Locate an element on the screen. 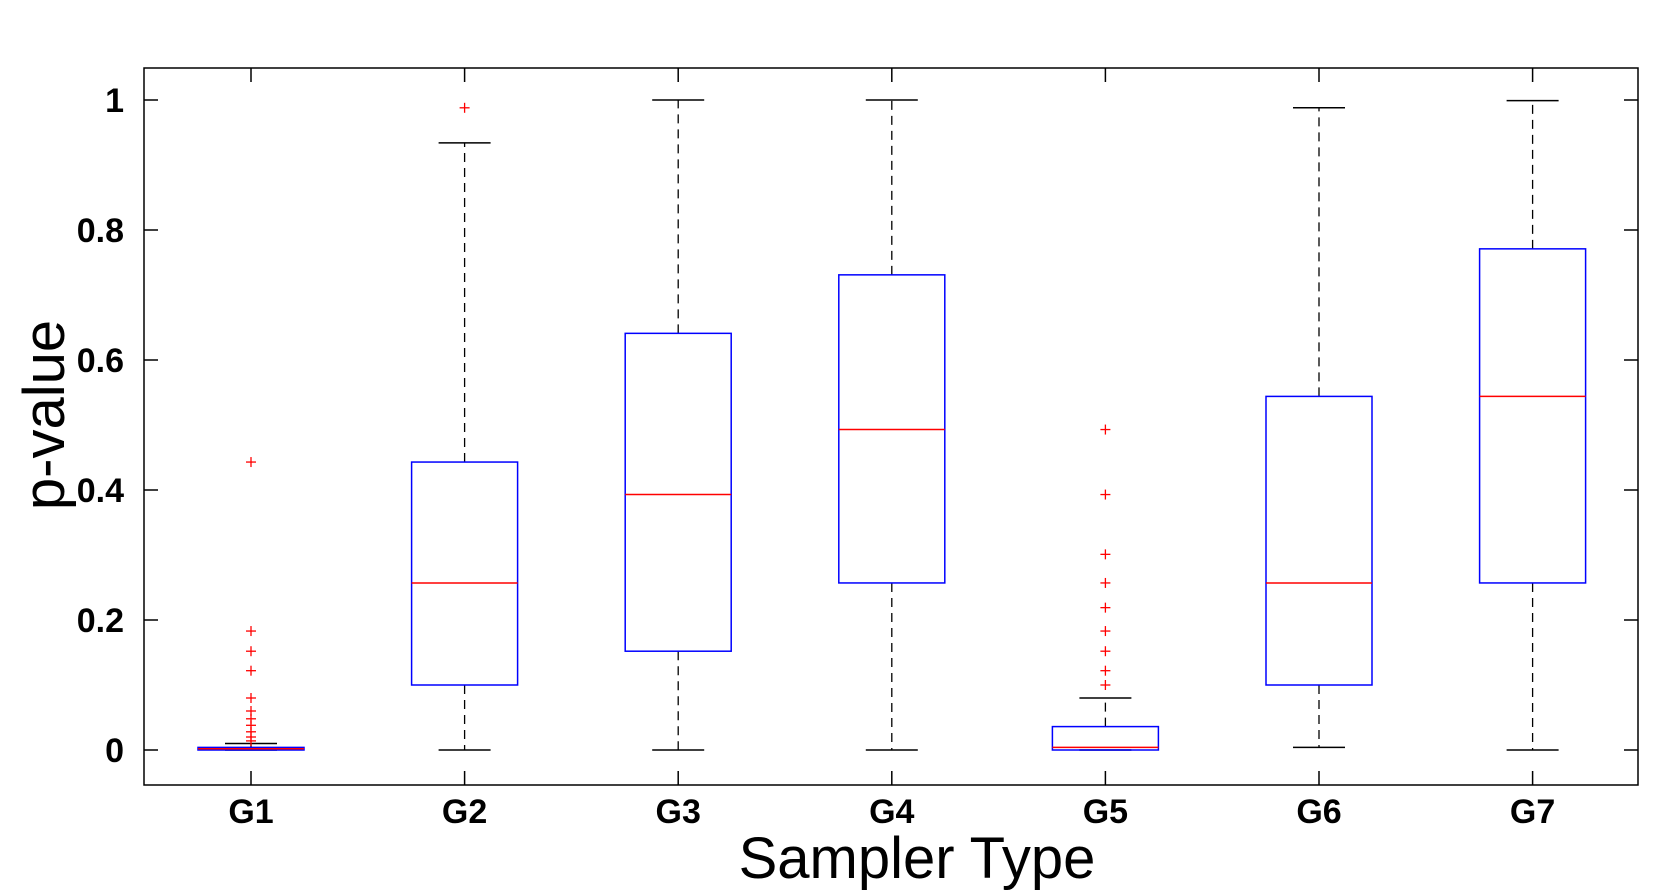  y-tick-labels: 0 0.2 0.4 0.6 0.8 1 is located at coordinates (100, 426).